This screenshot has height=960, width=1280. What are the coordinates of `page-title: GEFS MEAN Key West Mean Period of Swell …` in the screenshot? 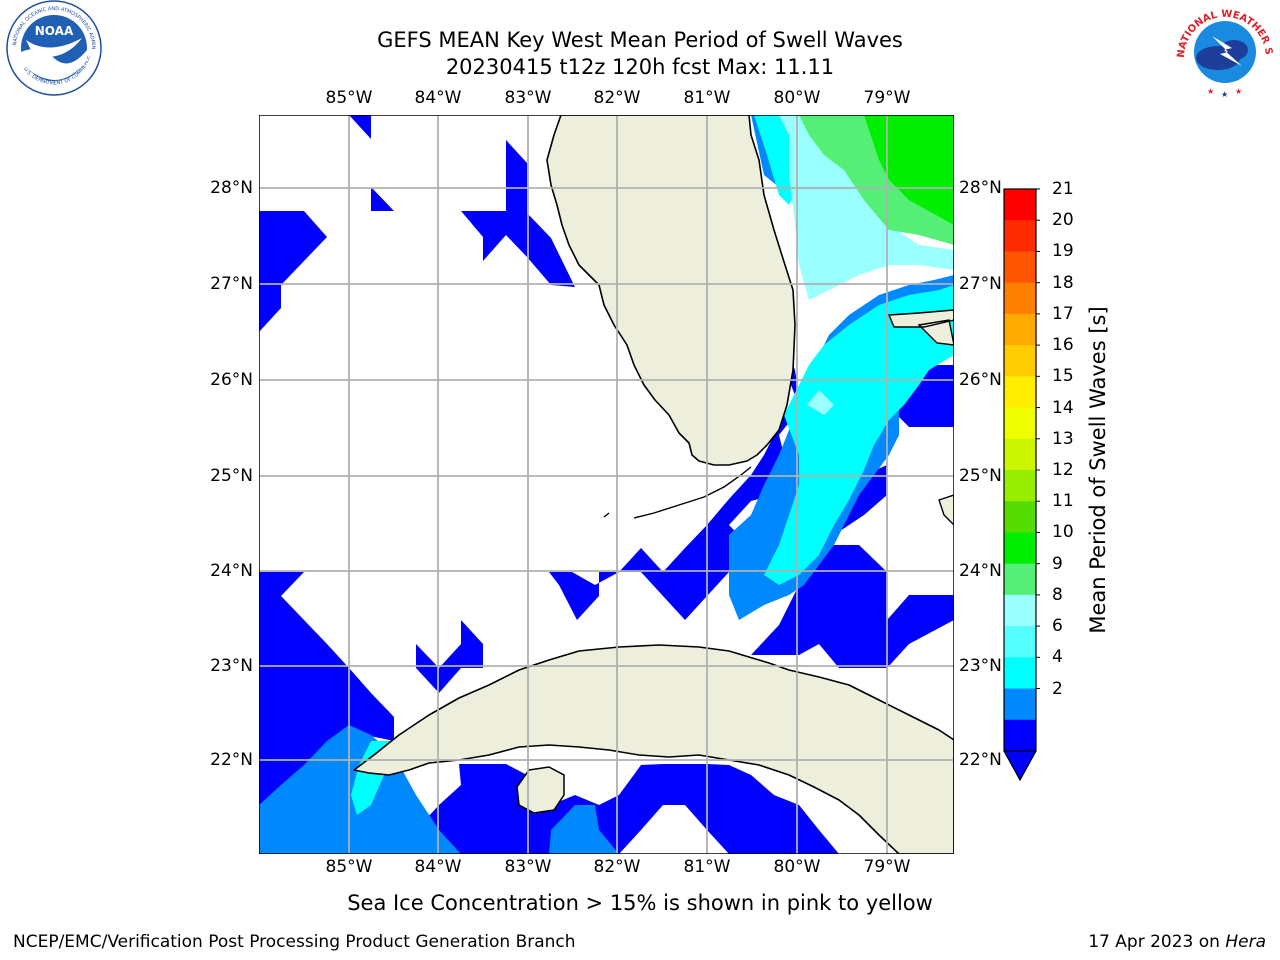 It's located at (640, 40).